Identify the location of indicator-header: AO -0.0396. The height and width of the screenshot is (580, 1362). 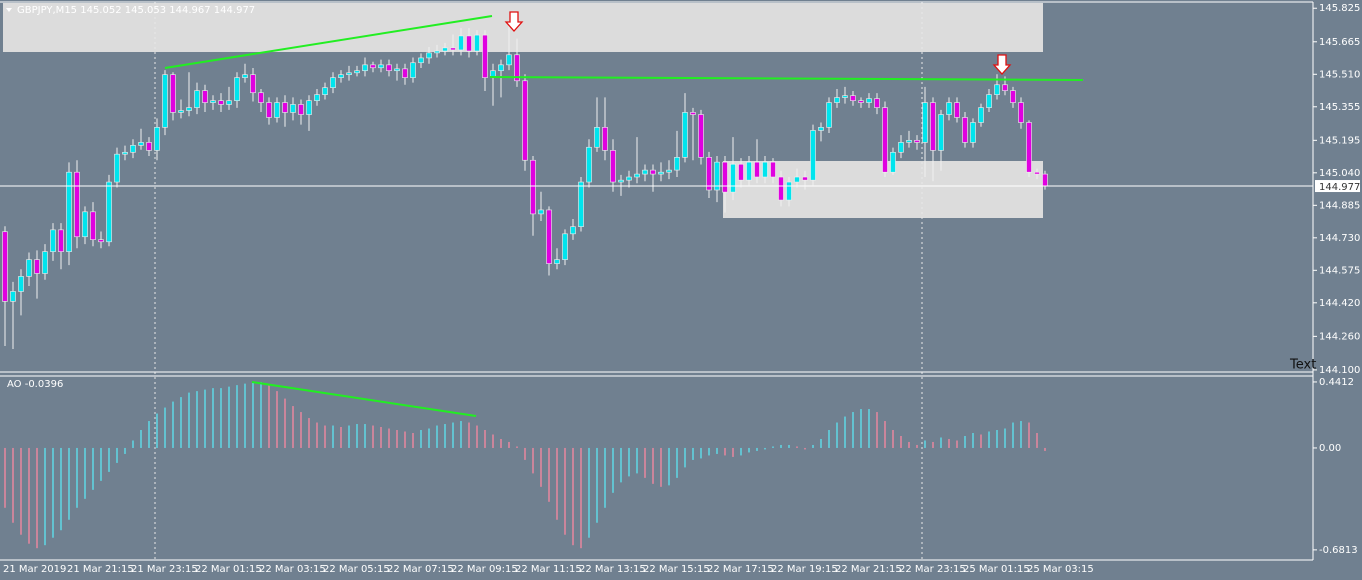
(35, 384).